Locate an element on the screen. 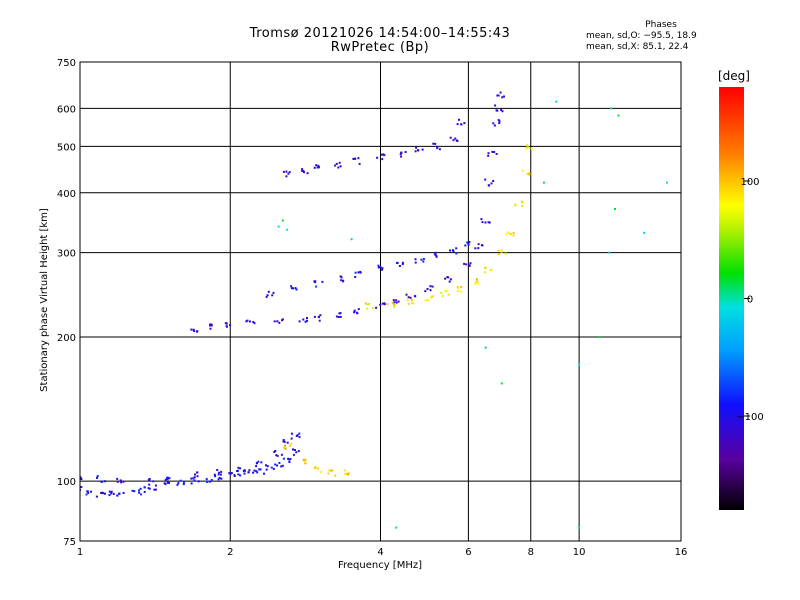 The width and height of the screenshot is (800, 600). colorbar-tick-label: 0 is located at coordinates (750, 300).